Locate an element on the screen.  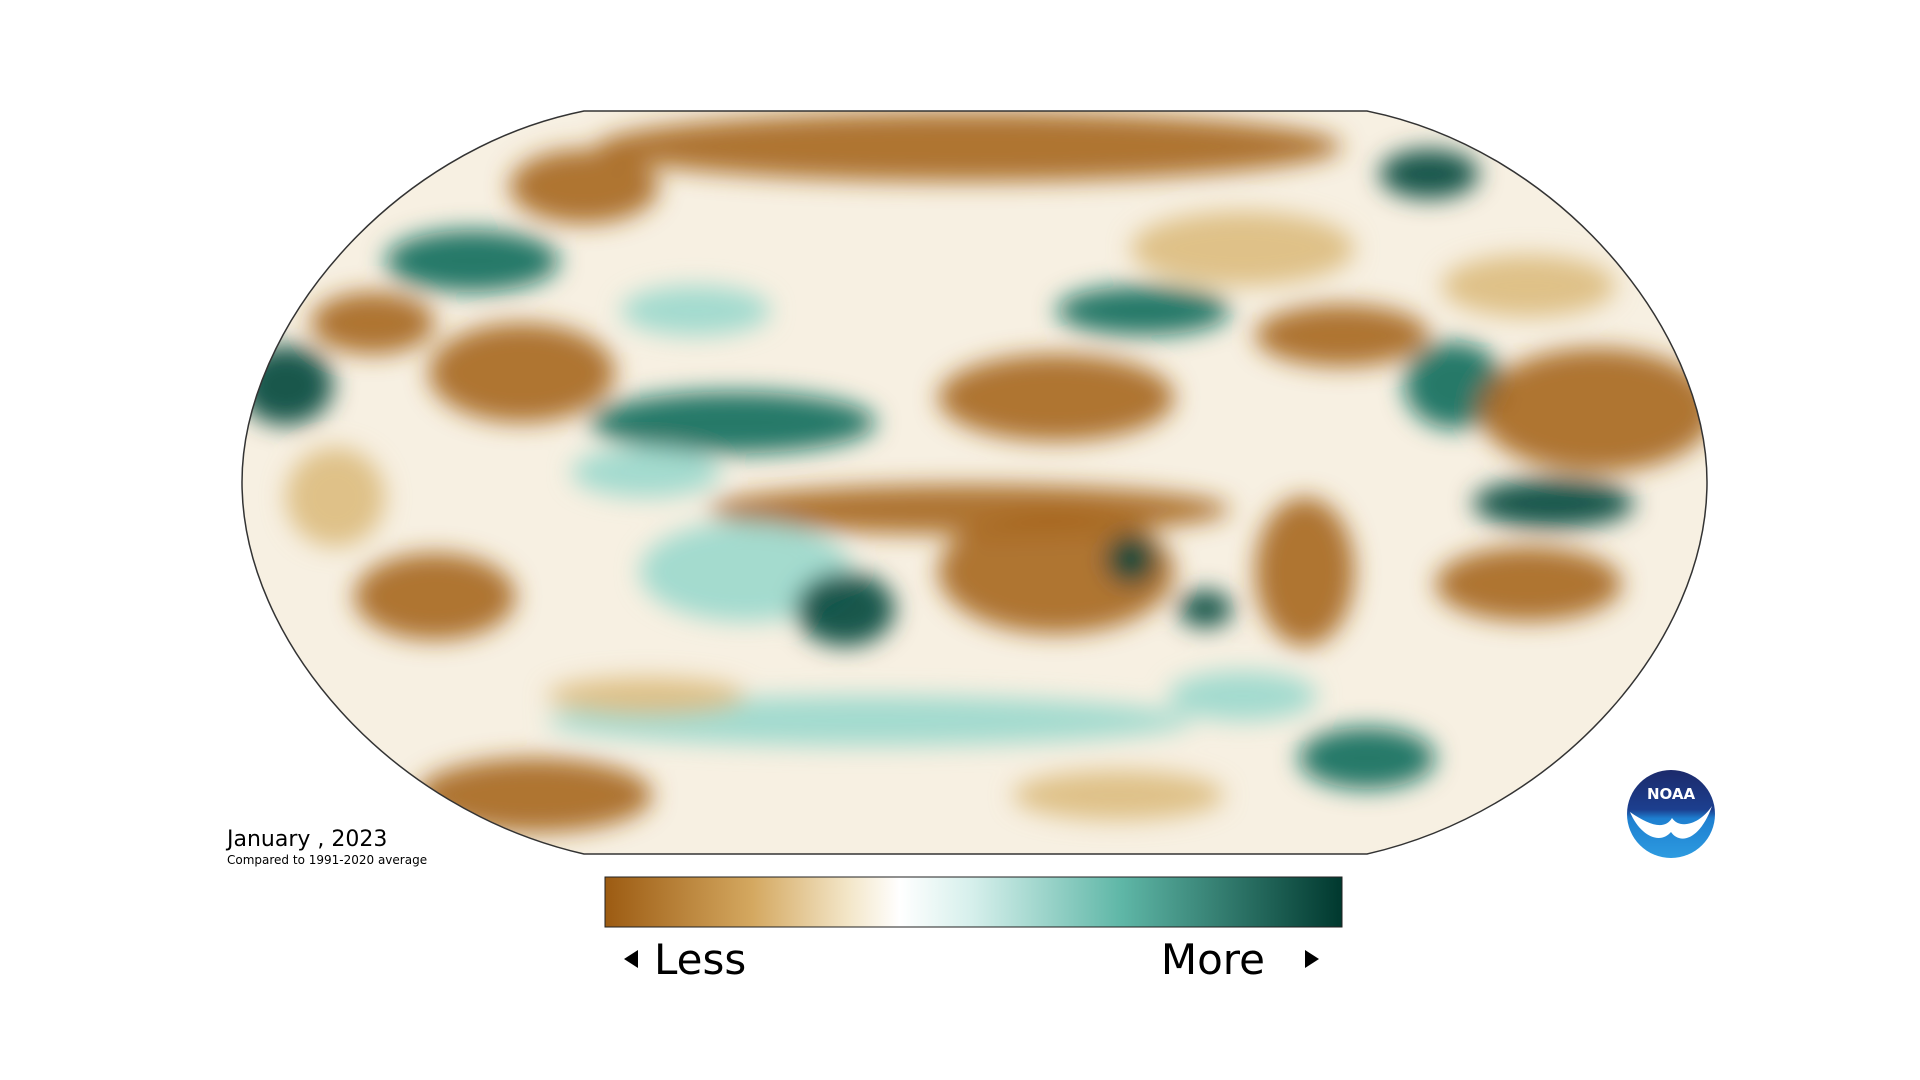
logo-circle is located at coordinates (1671, 814).